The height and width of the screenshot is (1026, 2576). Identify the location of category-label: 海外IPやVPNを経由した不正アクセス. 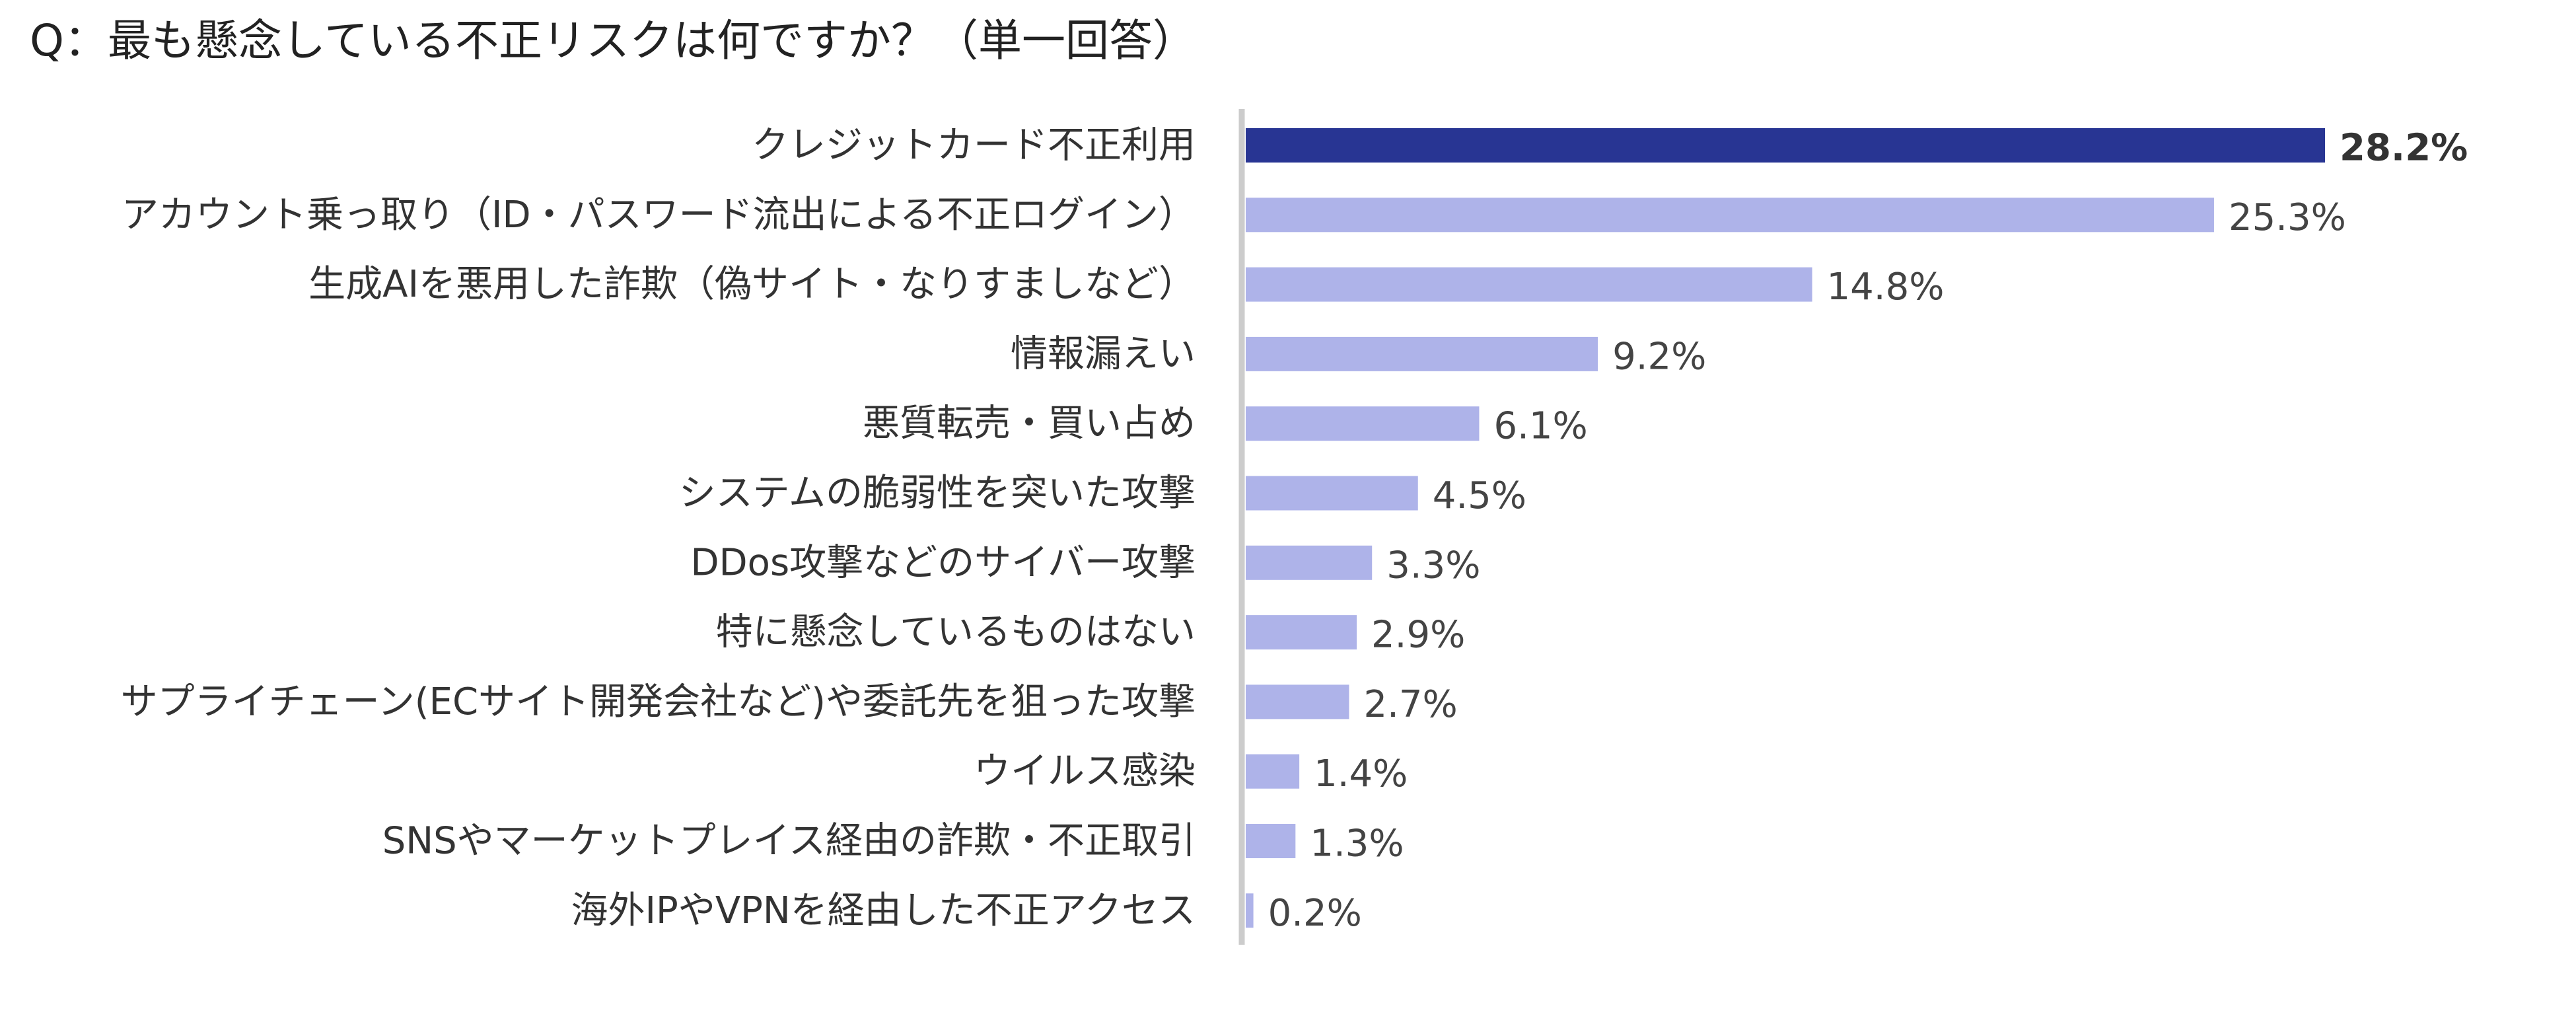
(884, 910).